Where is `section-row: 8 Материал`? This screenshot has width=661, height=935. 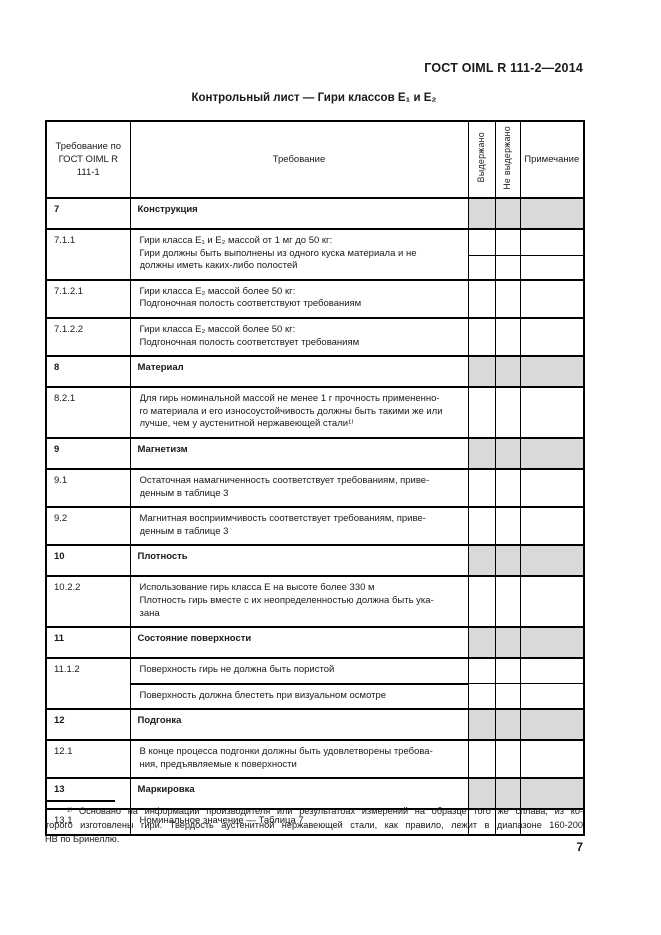 section-row: 8 Материал is located at coordinates (315, 372).